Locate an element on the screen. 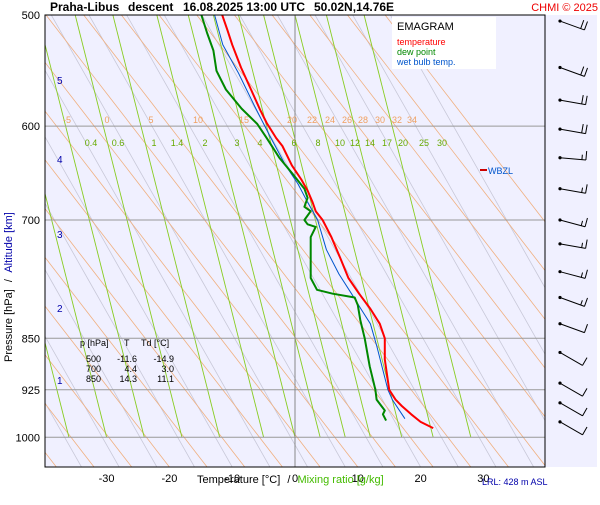  pressure-tick-label: 925 is located at coordinates (31, 391).